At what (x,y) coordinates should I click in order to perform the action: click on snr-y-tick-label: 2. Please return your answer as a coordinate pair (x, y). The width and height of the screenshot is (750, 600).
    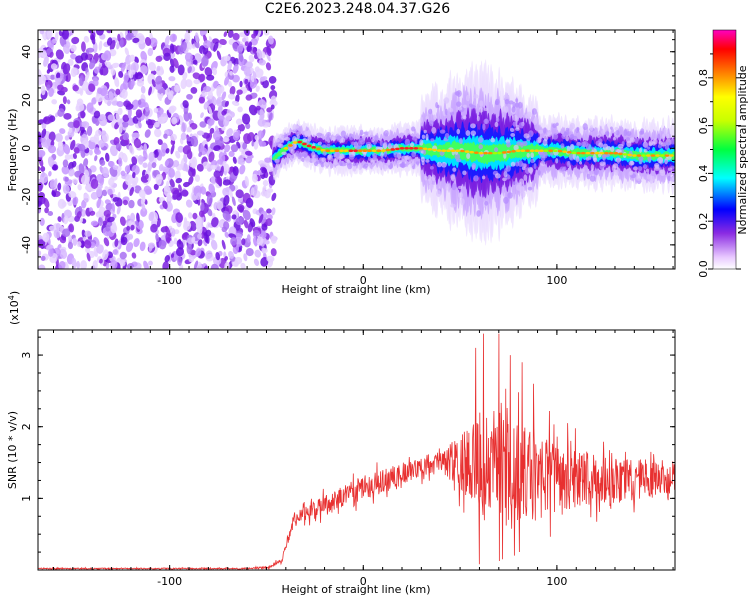
    Looking at the image, I should click on (26, 426).